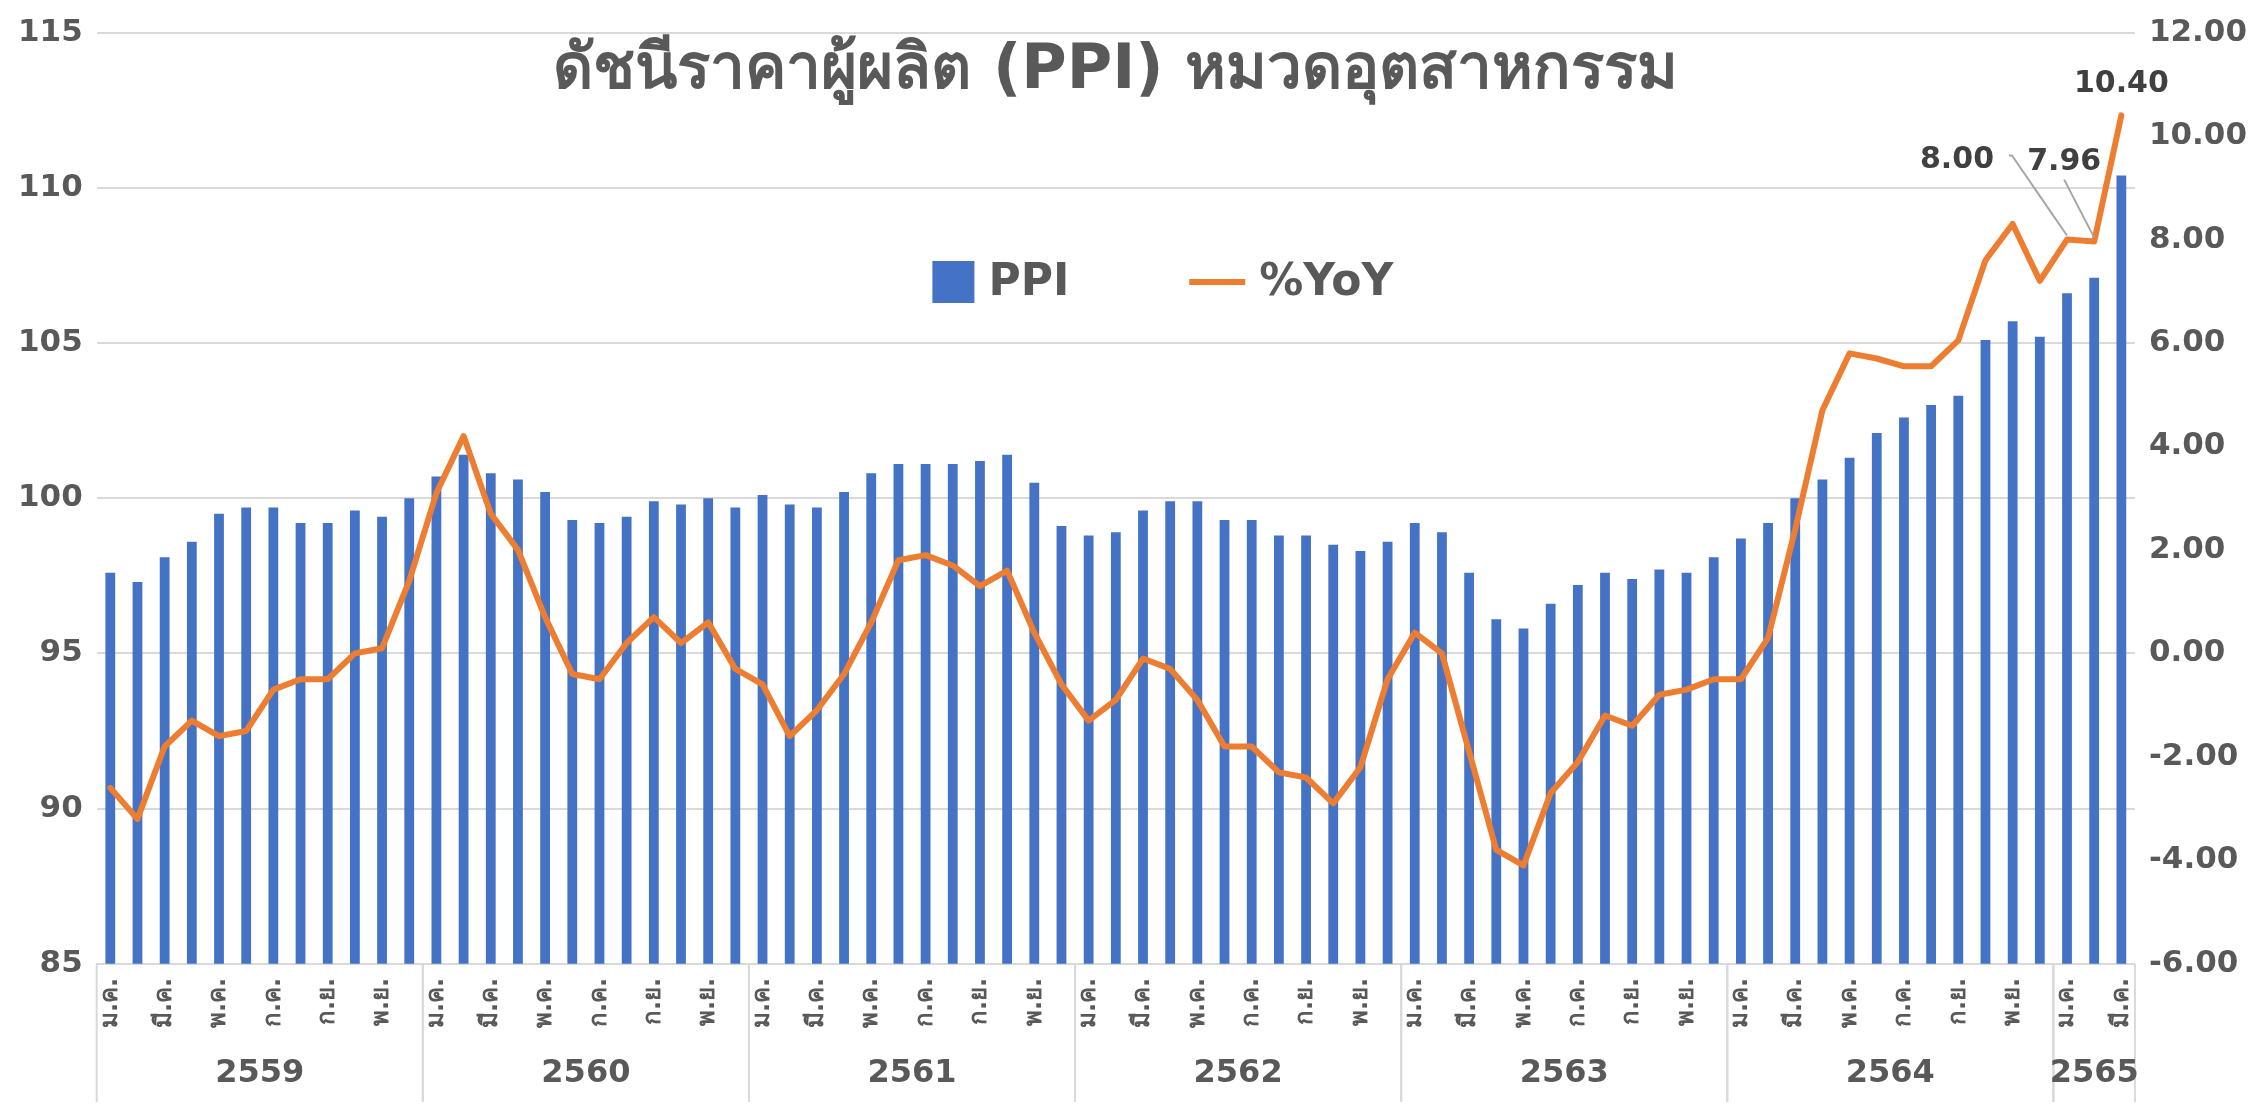  Describe the element at coordinates (2198, 133) in the screenshot. I see `y2-tick-label: 10.00` at that location.